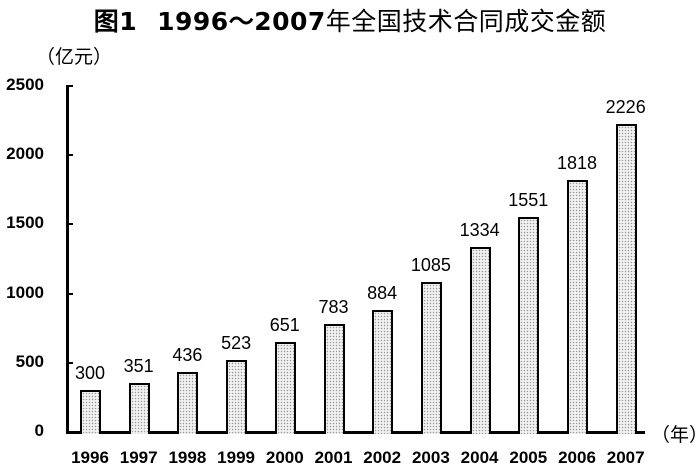 This screenshot has width=700, height=470. What do you see at coordinates (675, 435) in the screenshot?
I see `x-axis-unit: （年）` at bounding box center [675, 435].